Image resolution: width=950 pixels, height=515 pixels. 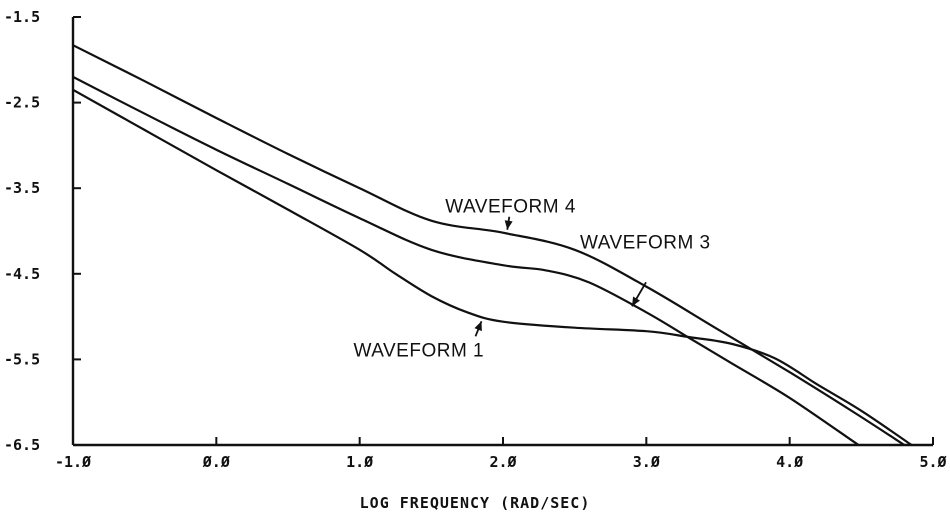 What do you see at coordinates (502, 462) in the screenshot?
I see `x-tick-label: 2.Ø` at bounding box center [502, 462].